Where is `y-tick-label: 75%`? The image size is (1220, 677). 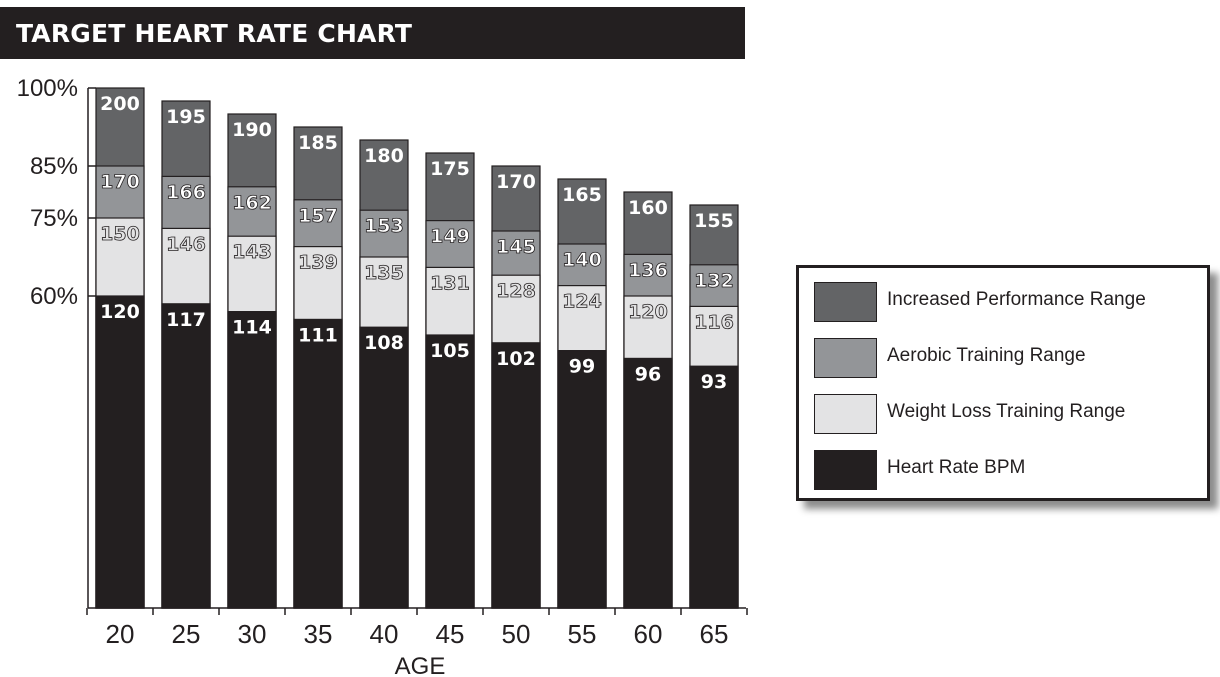
y-tick-label: 75% is located at coordinates (54, 218).